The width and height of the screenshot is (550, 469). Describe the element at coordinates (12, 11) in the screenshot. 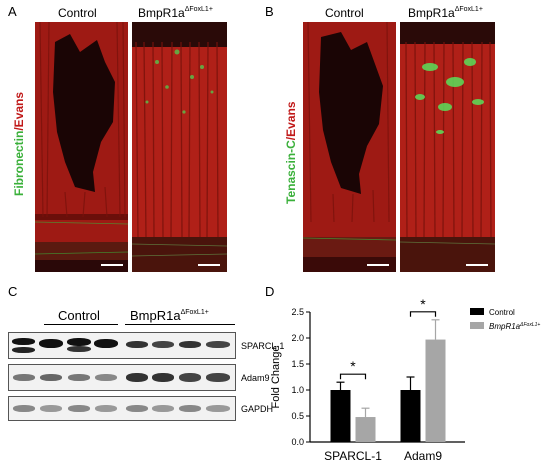

I see `panel-a-letter: A` at that location.